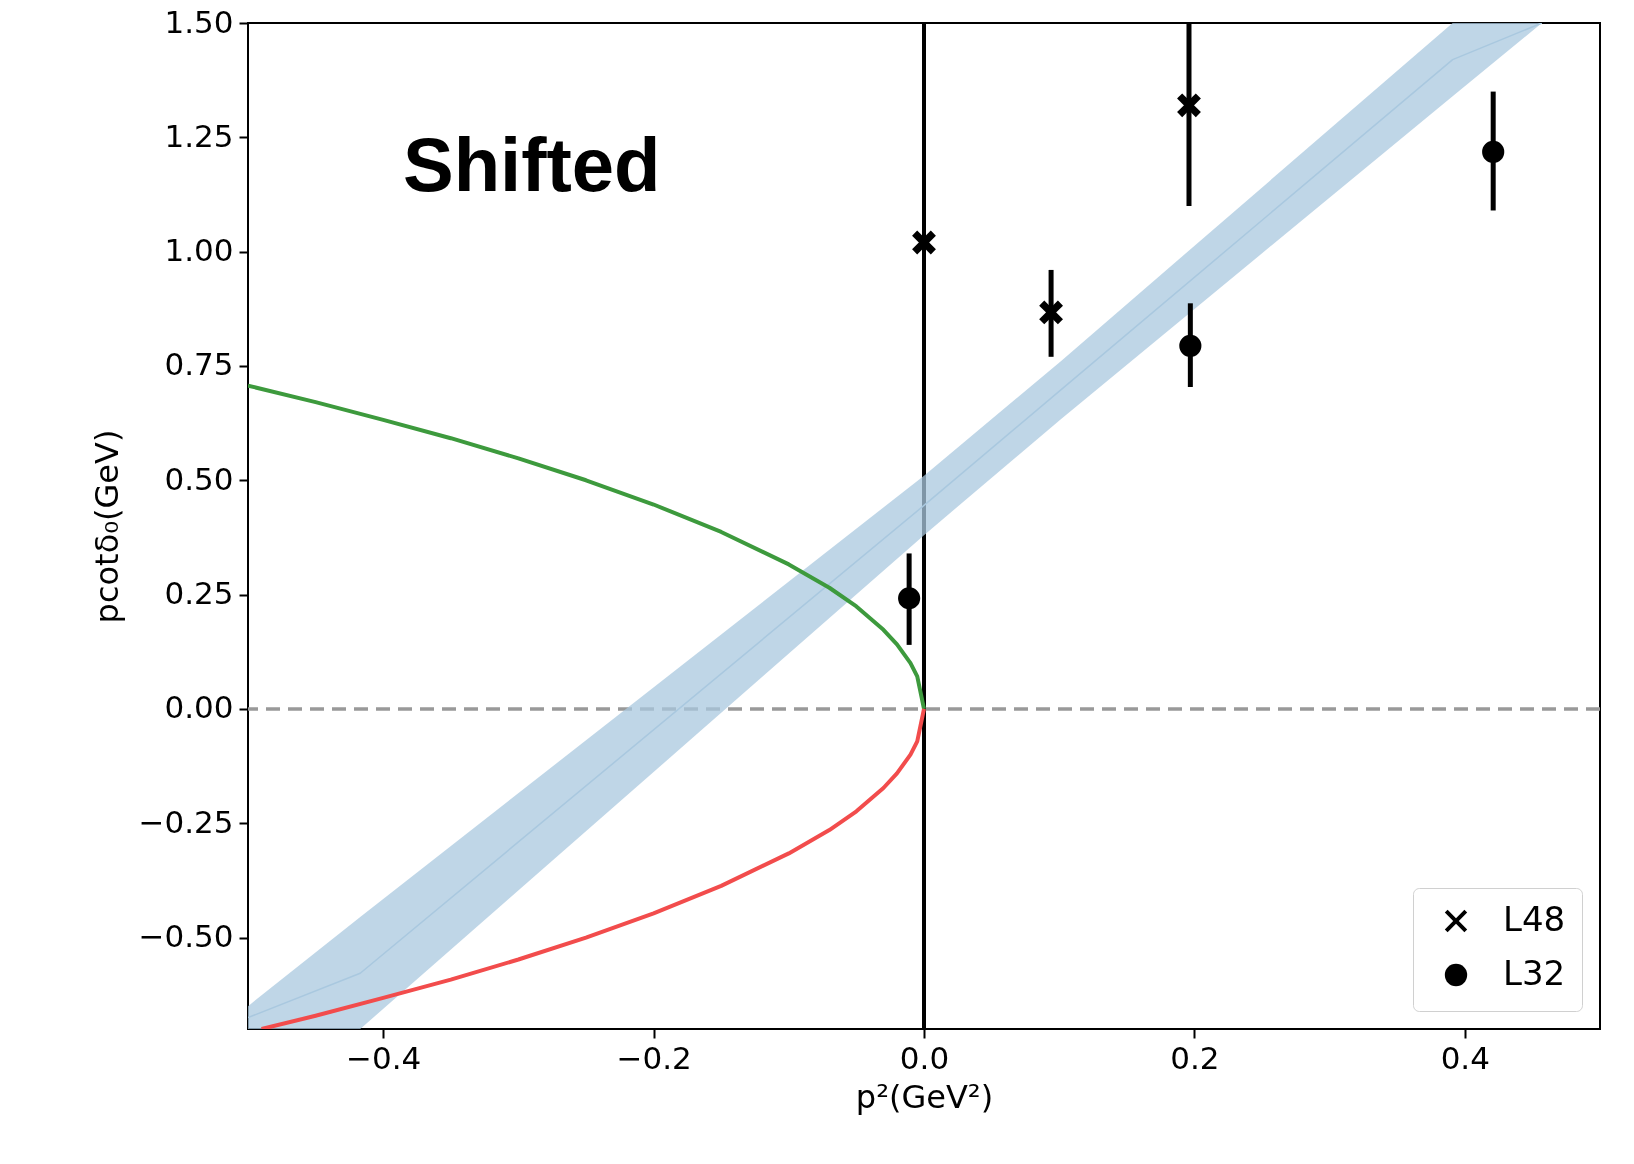  I want to click on y-tick-label: 0.75, so click(199, 364).